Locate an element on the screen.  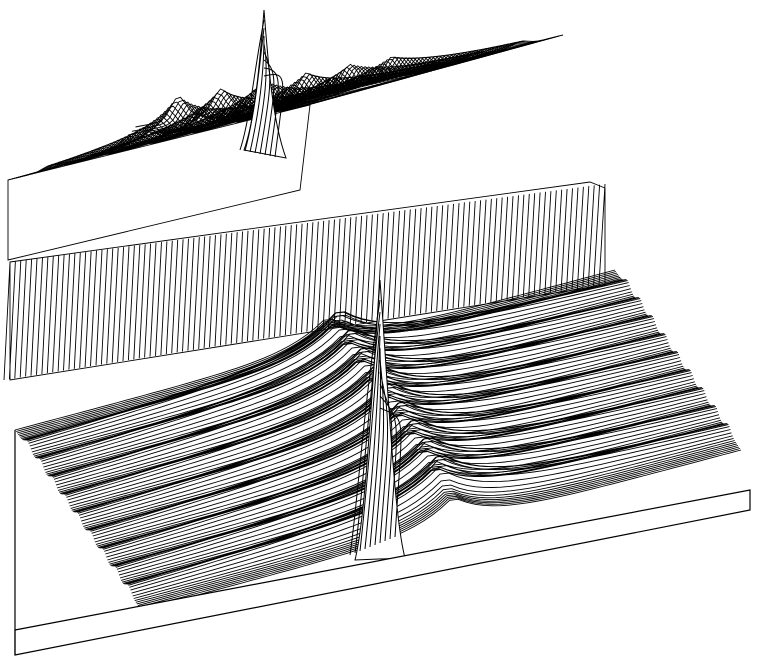
back-left-edge is located at coordinates (159, 182).